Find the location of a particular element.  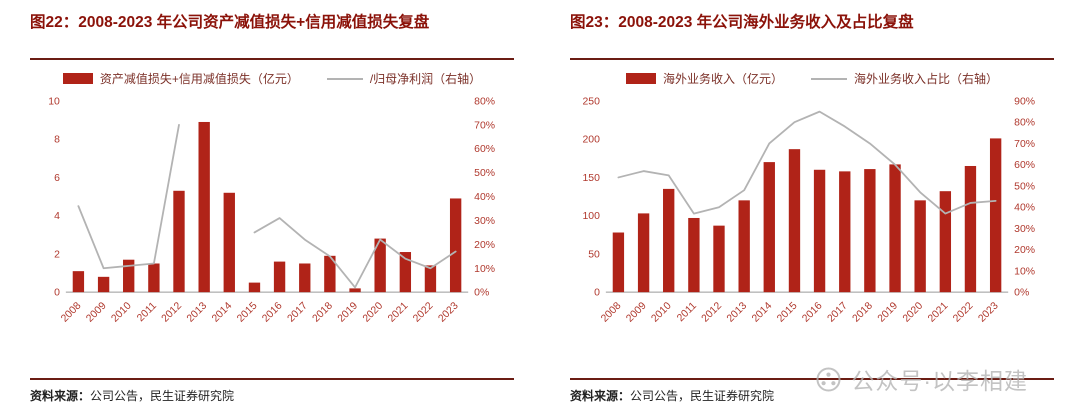

svg-text: 90% is located at coordinates (1024, 101).